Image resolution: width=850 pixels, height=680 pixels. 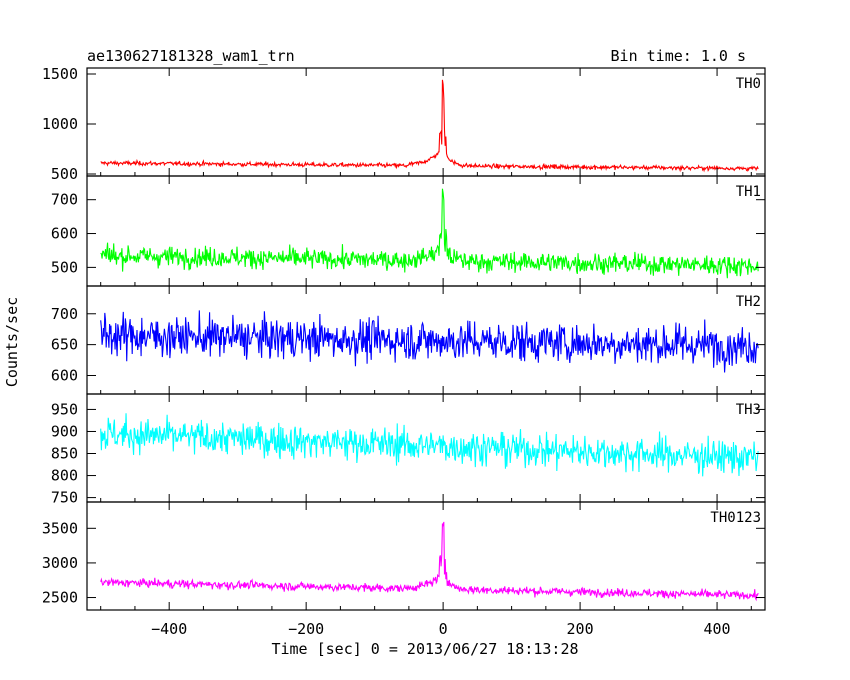 I want to click on x-tick-label: −200, so click(x=306, y=629).